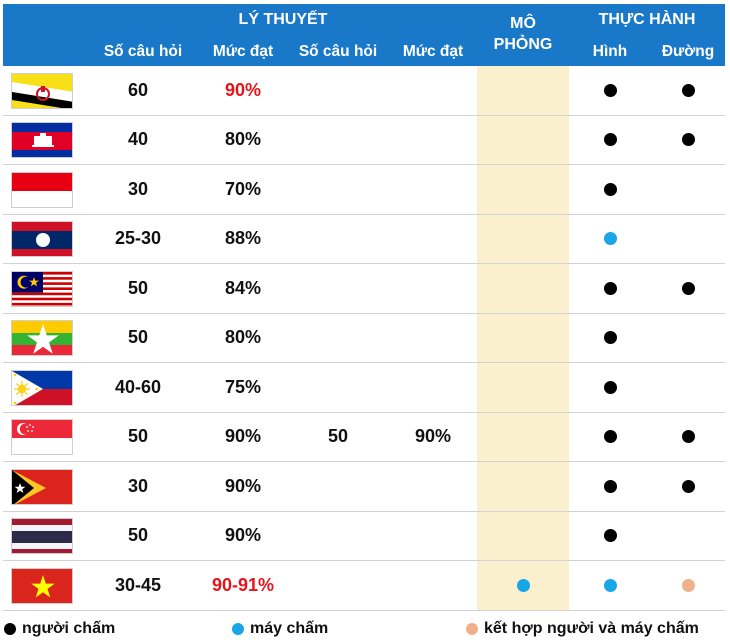 The image size is (730, 643). I want to click on table-row: 40-60 75%, so click(364, 388).